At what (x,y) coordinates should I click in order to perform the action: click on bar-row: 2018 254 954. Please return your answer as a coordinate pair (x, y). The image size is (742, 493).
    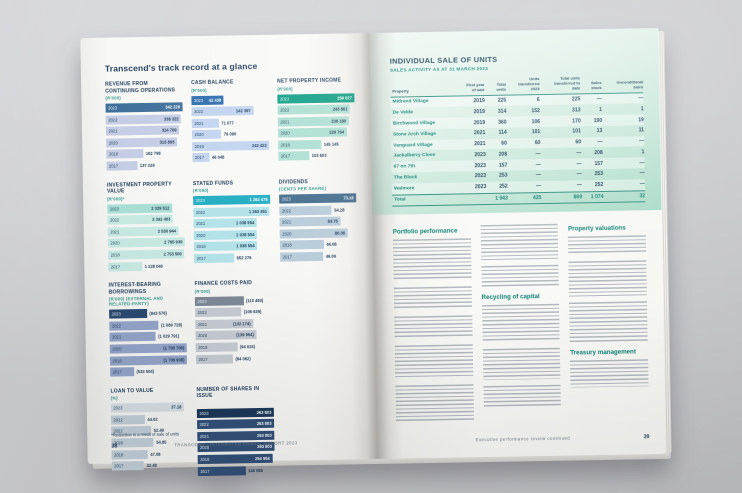
    Looking at the image, I should click on (236, 459).